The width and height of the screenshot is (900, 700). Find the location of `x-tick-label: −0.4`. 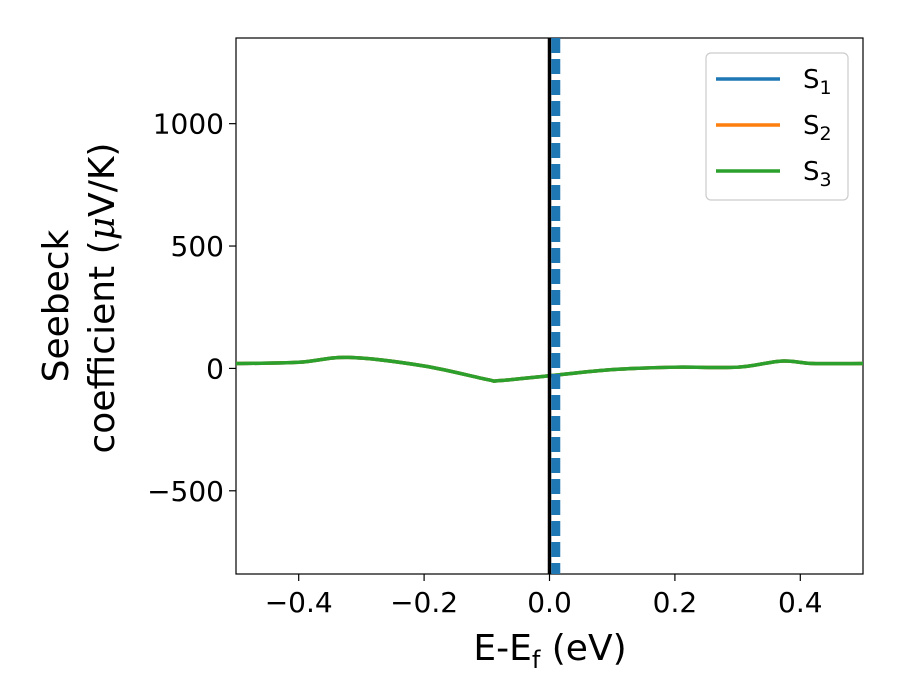

x-tick-label: −0.4 is located at coordinates (299, 602).